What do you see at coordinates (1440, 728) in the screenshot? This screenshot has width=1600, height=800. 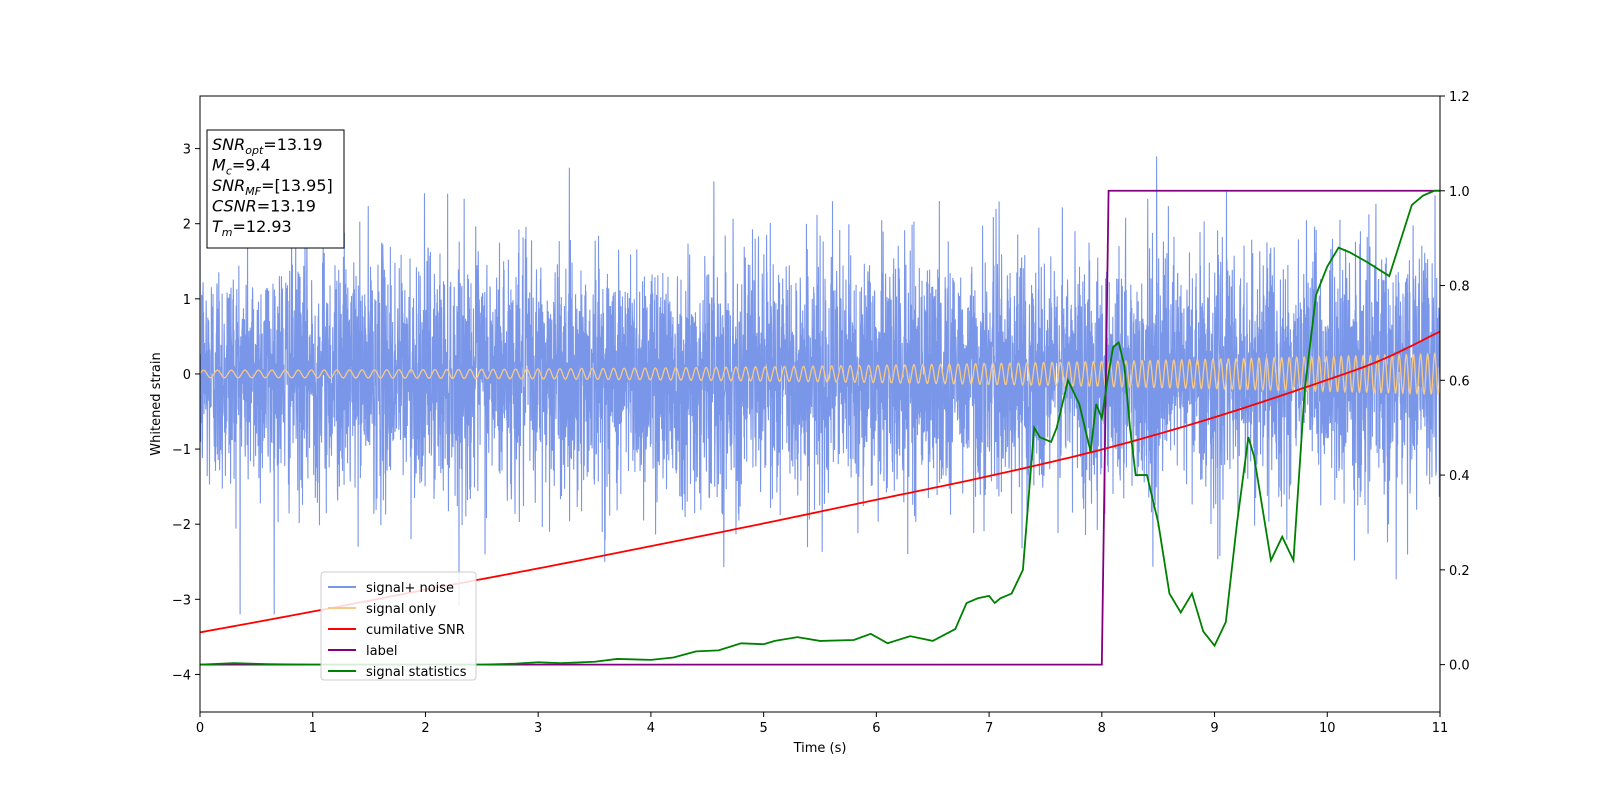 I see `x-tick-label: 11` at bounding box center [1440, 728].